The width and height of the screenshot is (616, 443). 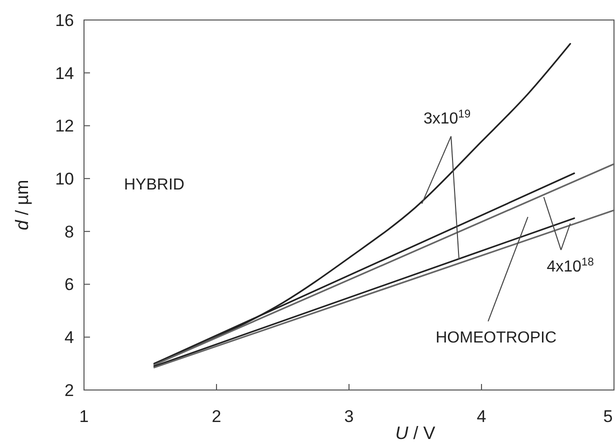 What do you see at coordinates (447, 118) in the screenshot?
I see `annotation: 3x10$^{19}$` at bounding box center [447, 118].